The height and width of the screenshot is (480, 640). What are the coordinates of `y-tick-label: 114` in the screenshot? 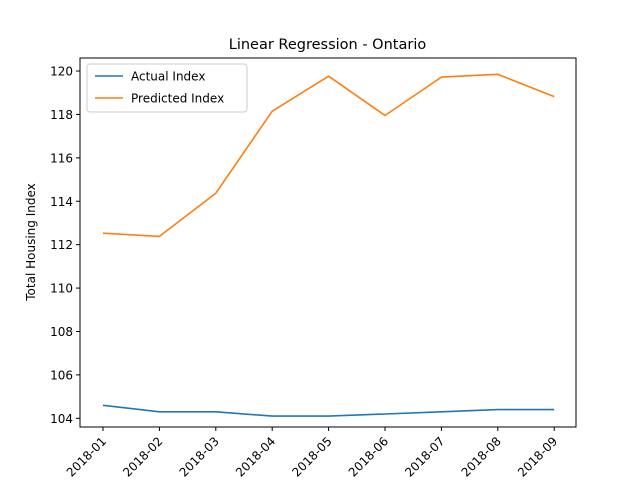 It's located at (61, 202).